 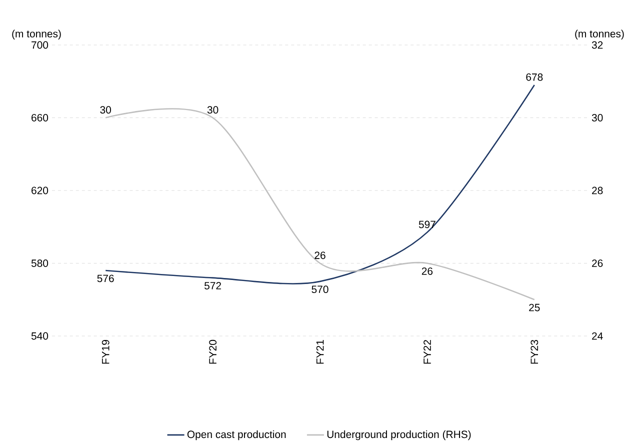 I want to click on x-tick-label: FY23, so click(x=534, y=352).